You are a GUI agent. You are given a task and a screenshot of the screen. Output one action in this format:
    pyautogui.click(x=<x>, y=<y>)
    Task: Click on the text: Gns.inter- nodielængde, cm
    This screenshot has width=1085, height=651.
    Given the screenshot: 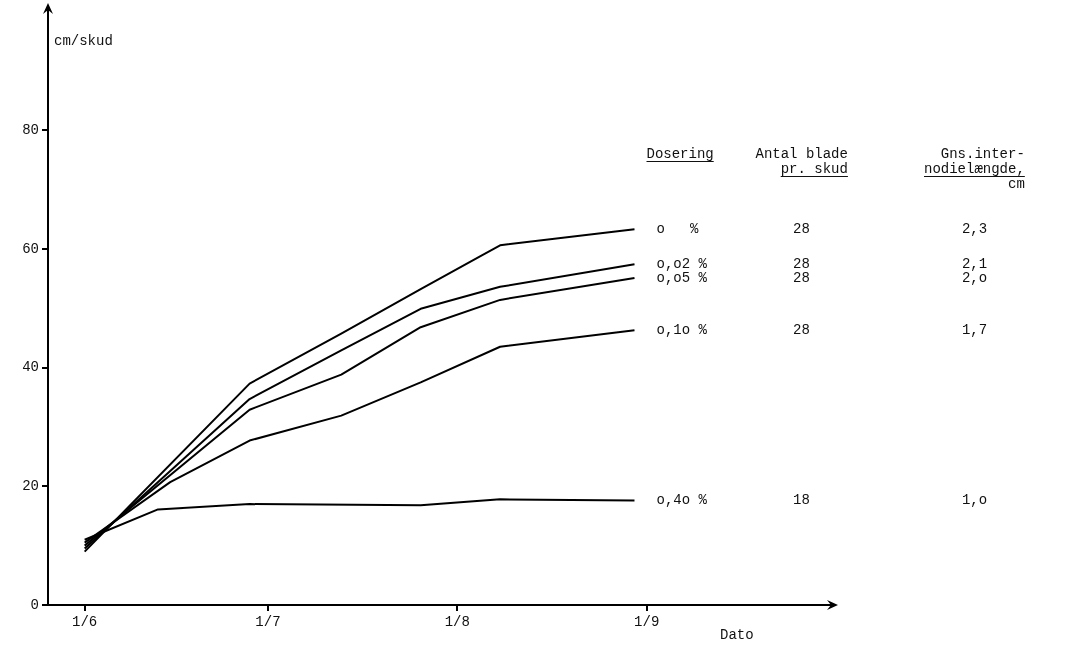 What is the action you would take?
    pyautogui.click(x=974, y=169)
    